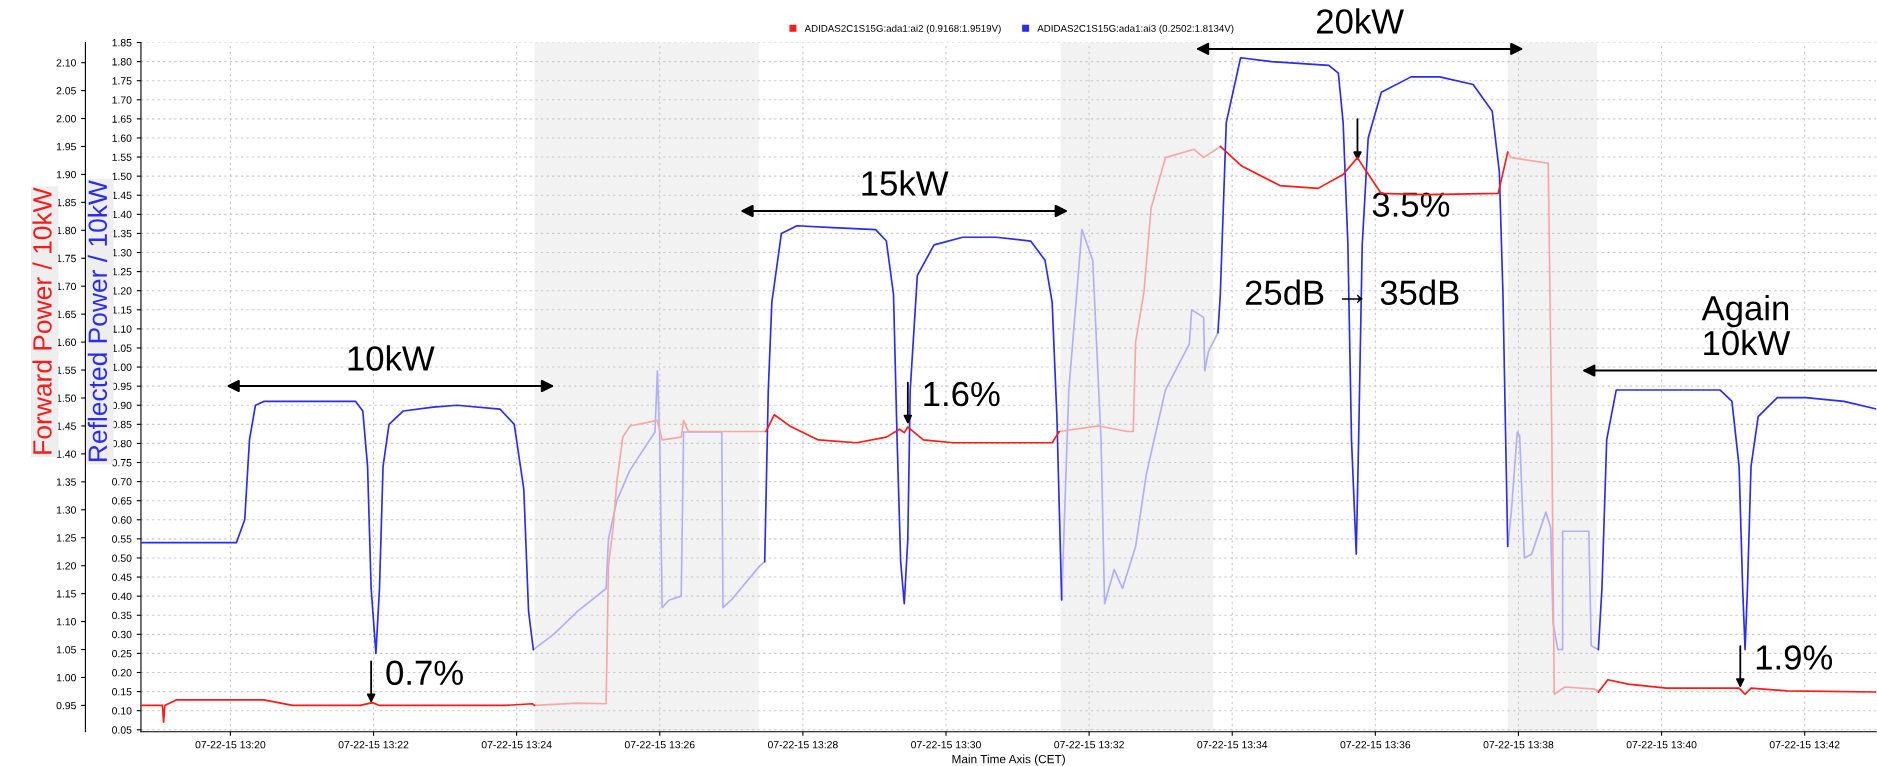 This screenshot has height=766, width=1877. I want to click on annotation: 1.9%, so click(1794, 657).